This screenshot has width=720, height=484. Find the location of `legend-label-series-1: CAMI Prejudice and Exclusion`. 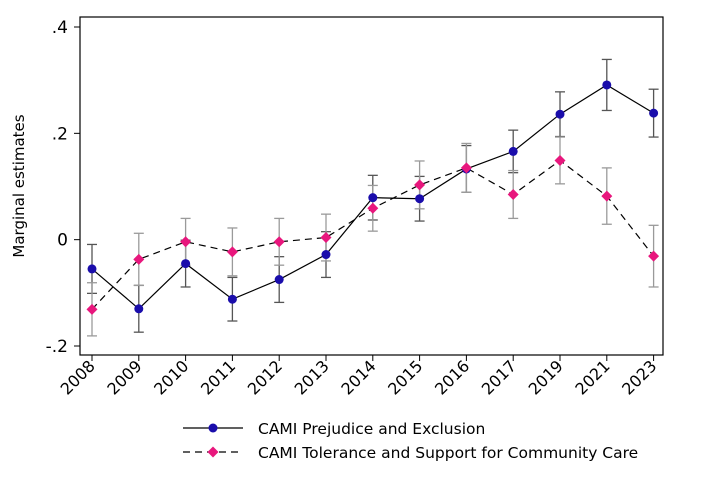

legend-label-series-1: CAMI Prejudice and Exclusion is located at coordinates (371, 429).